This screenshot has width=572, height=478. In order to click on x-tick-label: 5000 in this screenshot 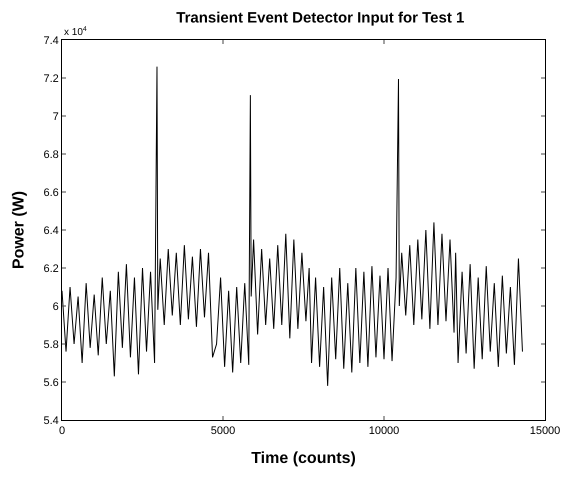, I will do `click(223, 431)`.